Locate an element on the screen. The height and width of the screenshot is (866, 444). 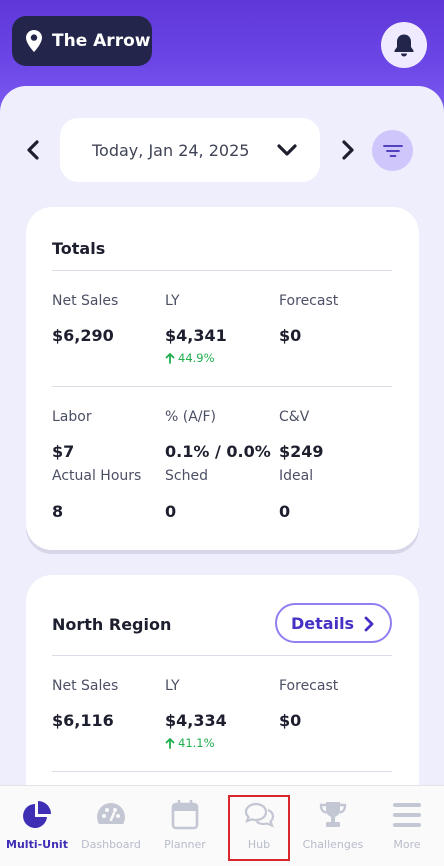
sched-label: Sched is located at coordinates (186, 476).